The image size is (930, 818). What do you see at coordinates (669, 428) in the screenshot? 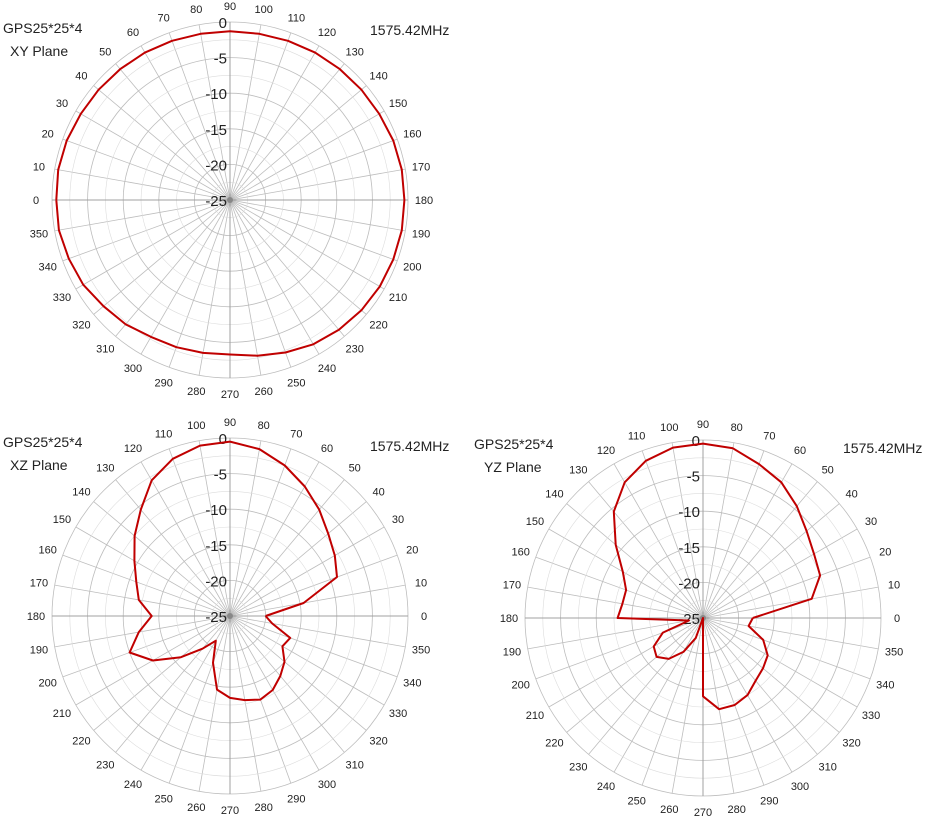
I see `angle-tick-label: 100` at bounding box center [669, 428].